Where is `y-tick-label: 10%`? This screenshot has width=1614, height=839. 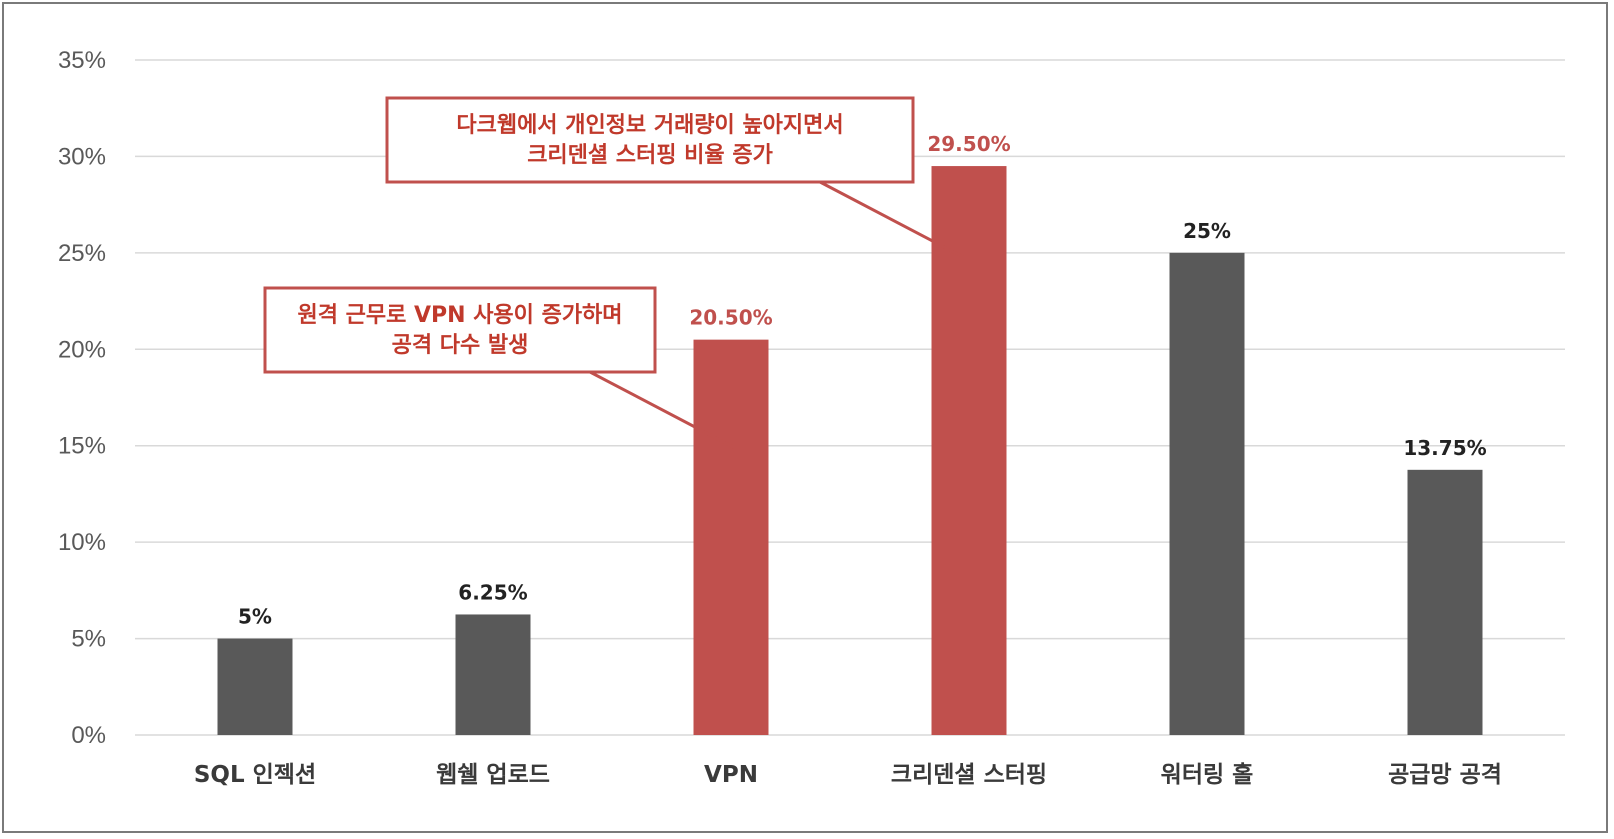 y-tick-label: 10% is located at coordinates (82, 542).